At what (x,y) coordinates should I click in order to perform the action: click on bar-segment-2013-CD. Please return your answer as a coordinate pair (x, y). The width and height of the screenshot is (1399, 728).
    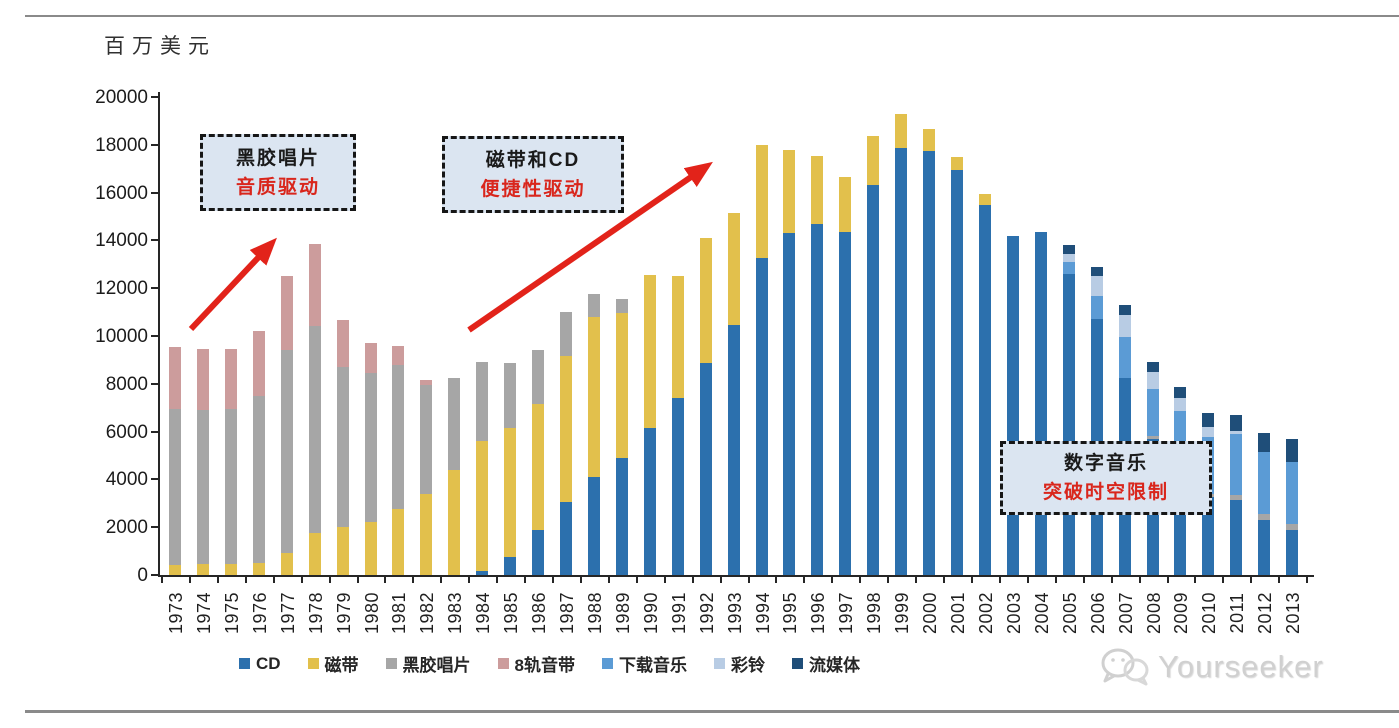
    Looking at the image, I should click on (1292, 552).